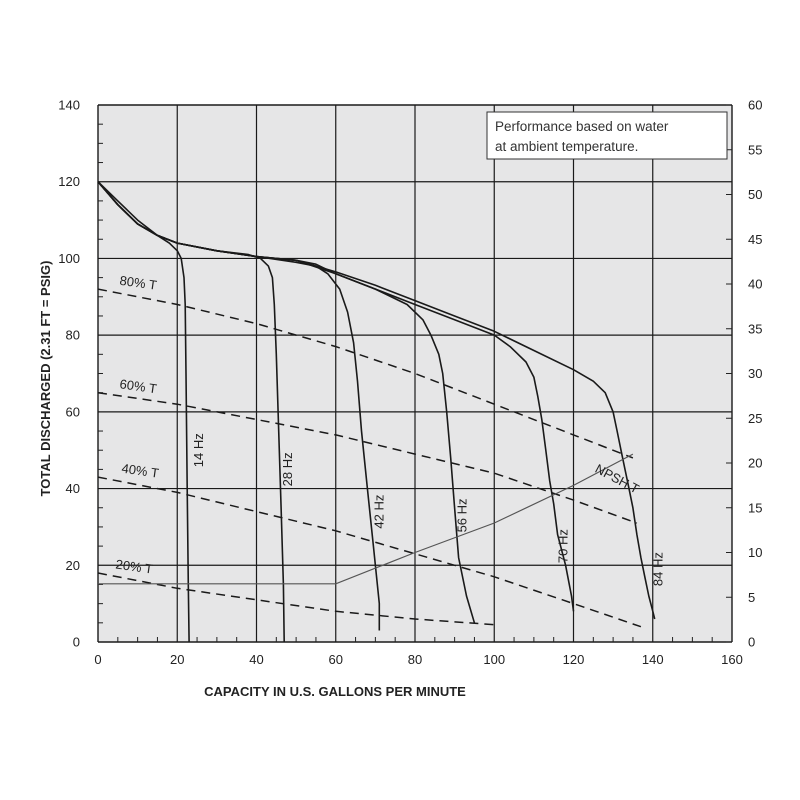  I want to click on x-tick-label: 80, so click(415, 659).